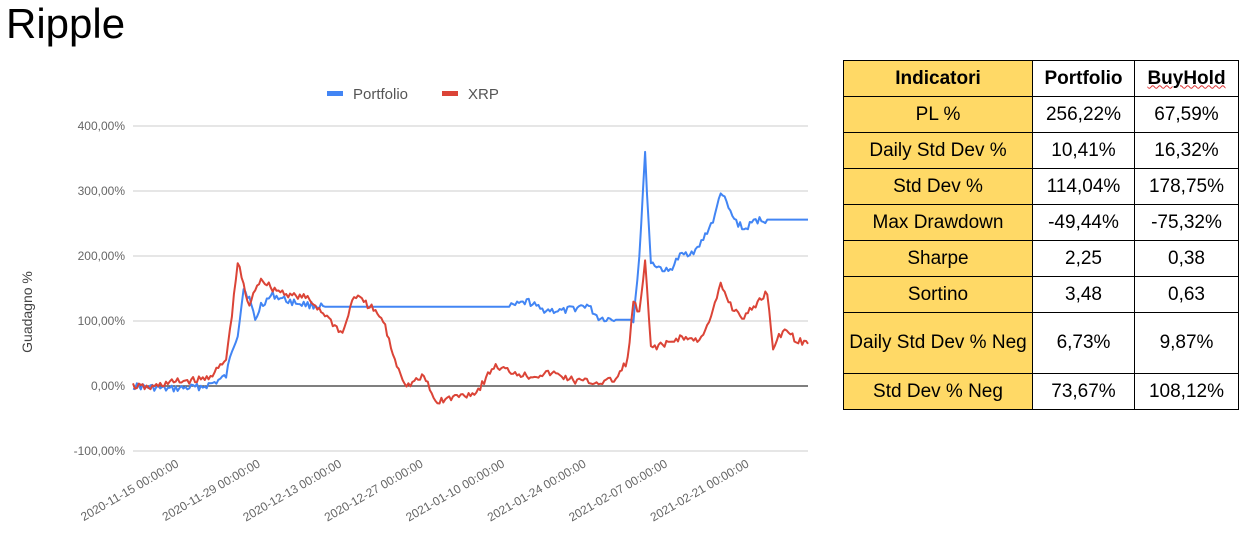 The image size is (1245, 544). Describe the element at coordinates (1083, 343) in the screenshot. I see `row-portfolio-value: 6,73%` at that location.